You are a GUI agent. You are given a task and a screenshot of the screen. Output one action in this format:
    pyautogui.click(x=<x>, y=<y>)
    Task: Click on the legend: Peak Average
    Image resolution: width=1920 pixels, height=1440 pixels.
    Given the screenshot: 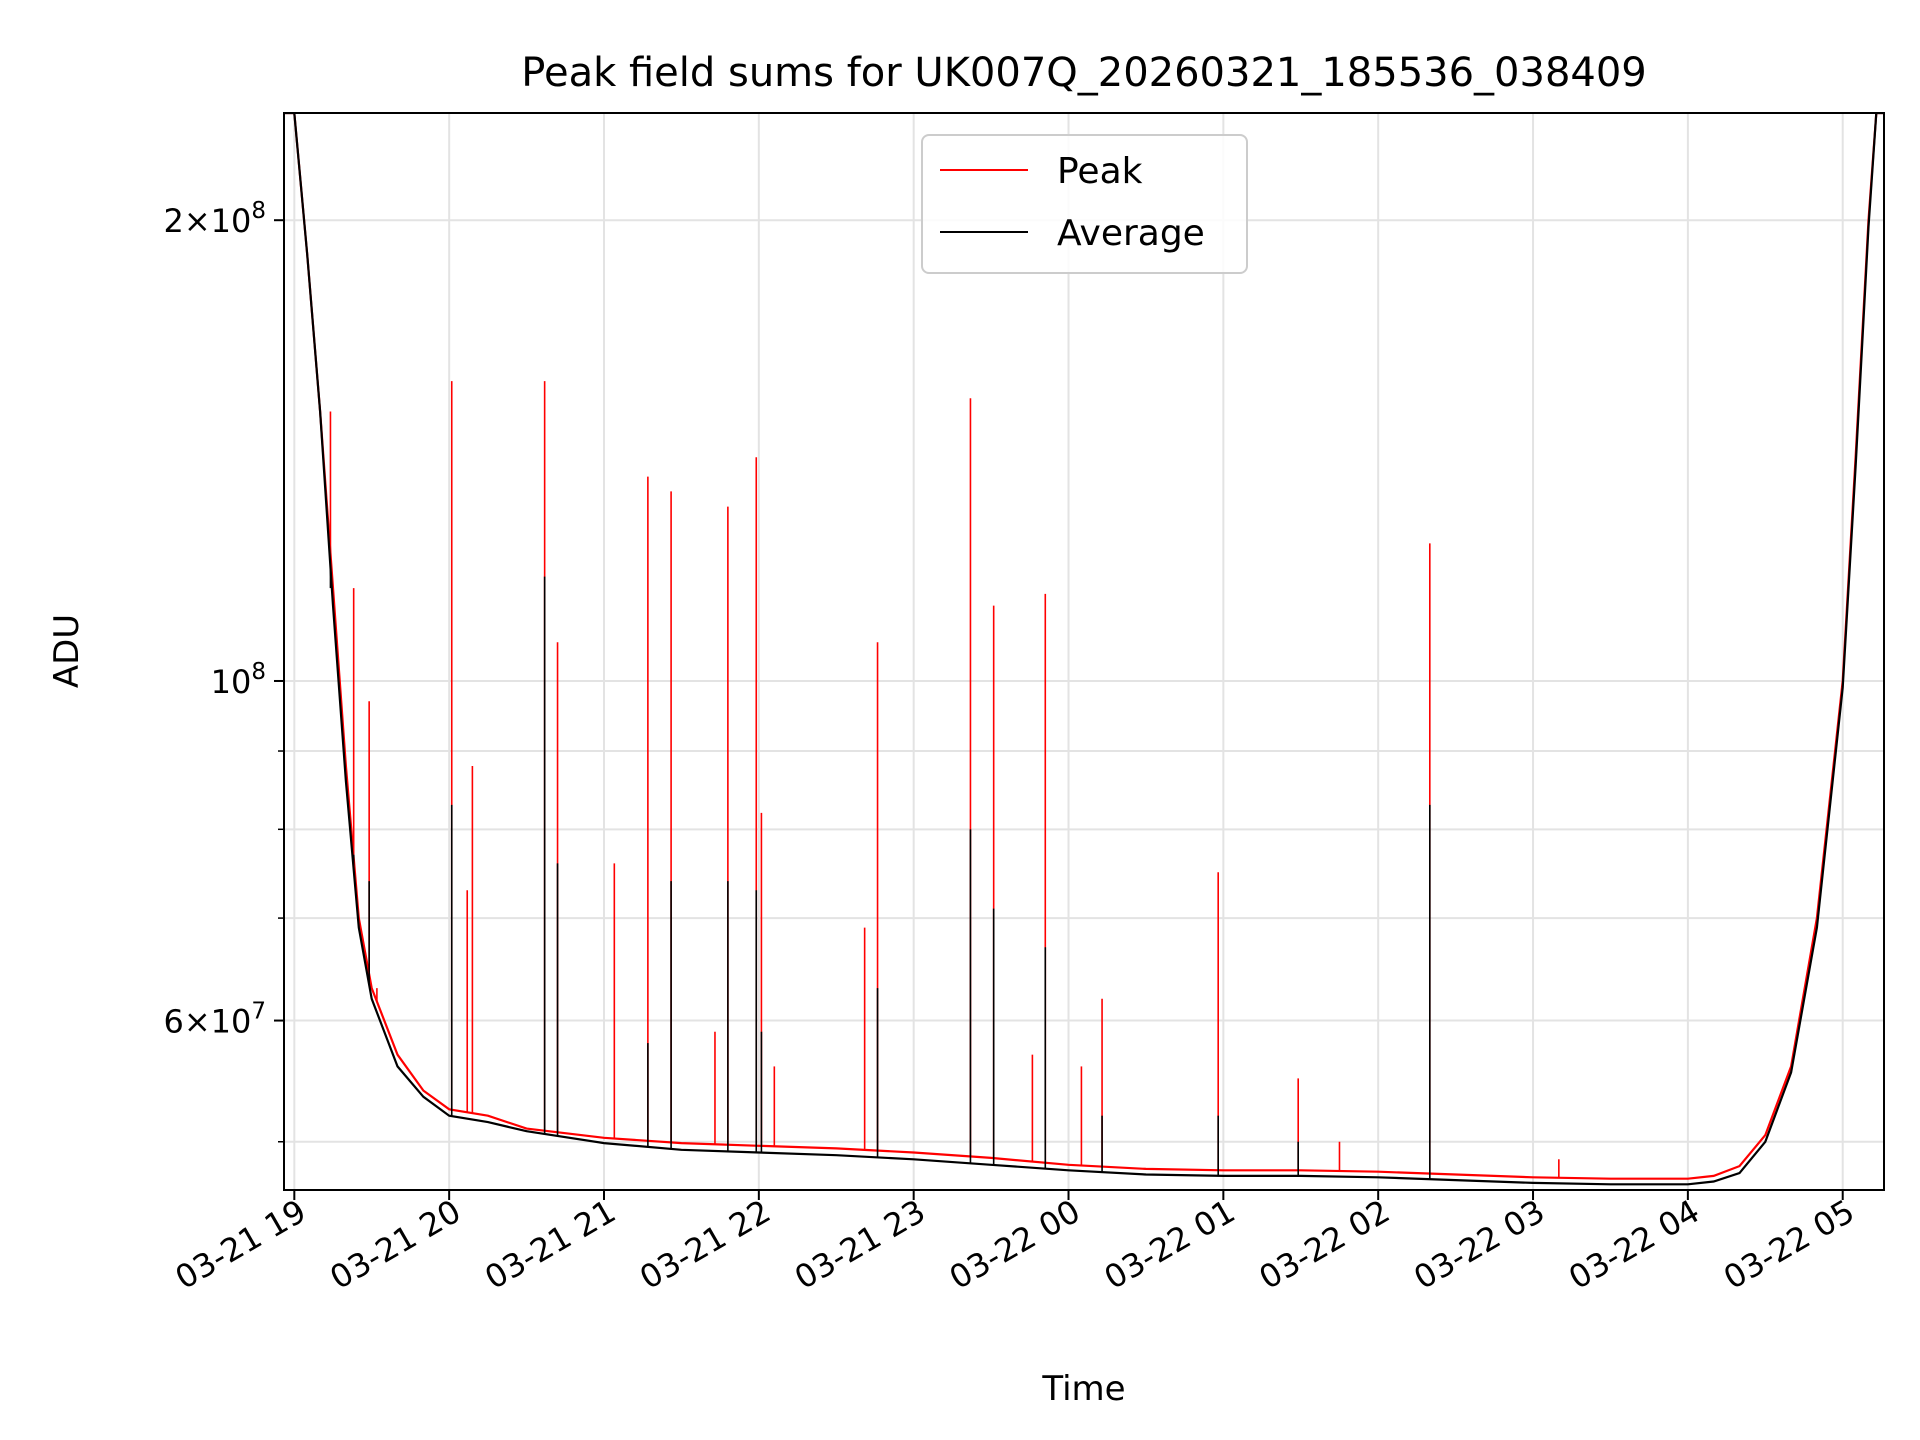 What is the action you would take?
    pyautogui.click(x=1084, y=204)
    